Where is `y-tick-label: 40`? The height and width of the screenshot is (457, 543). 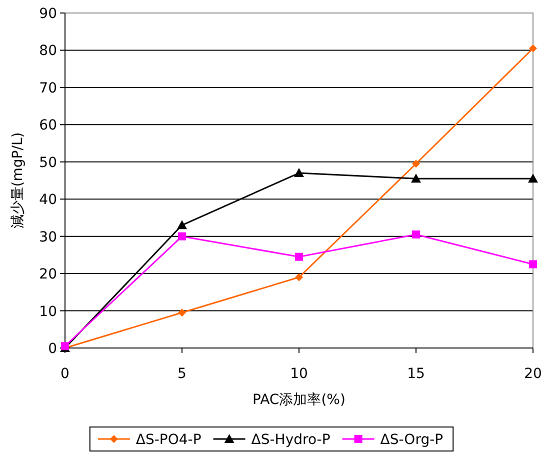 y-tick-label: 40 is located at coordinates (48, 200).